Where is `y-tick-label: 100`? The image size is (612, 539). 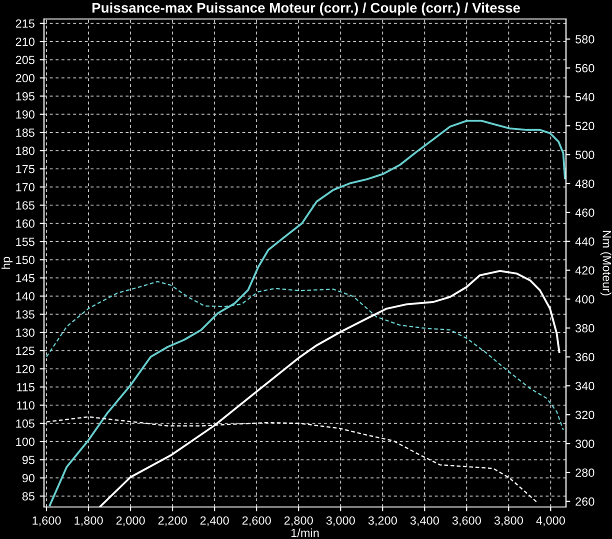
y-tick-label: 100 is located at coordinates (25, 442).